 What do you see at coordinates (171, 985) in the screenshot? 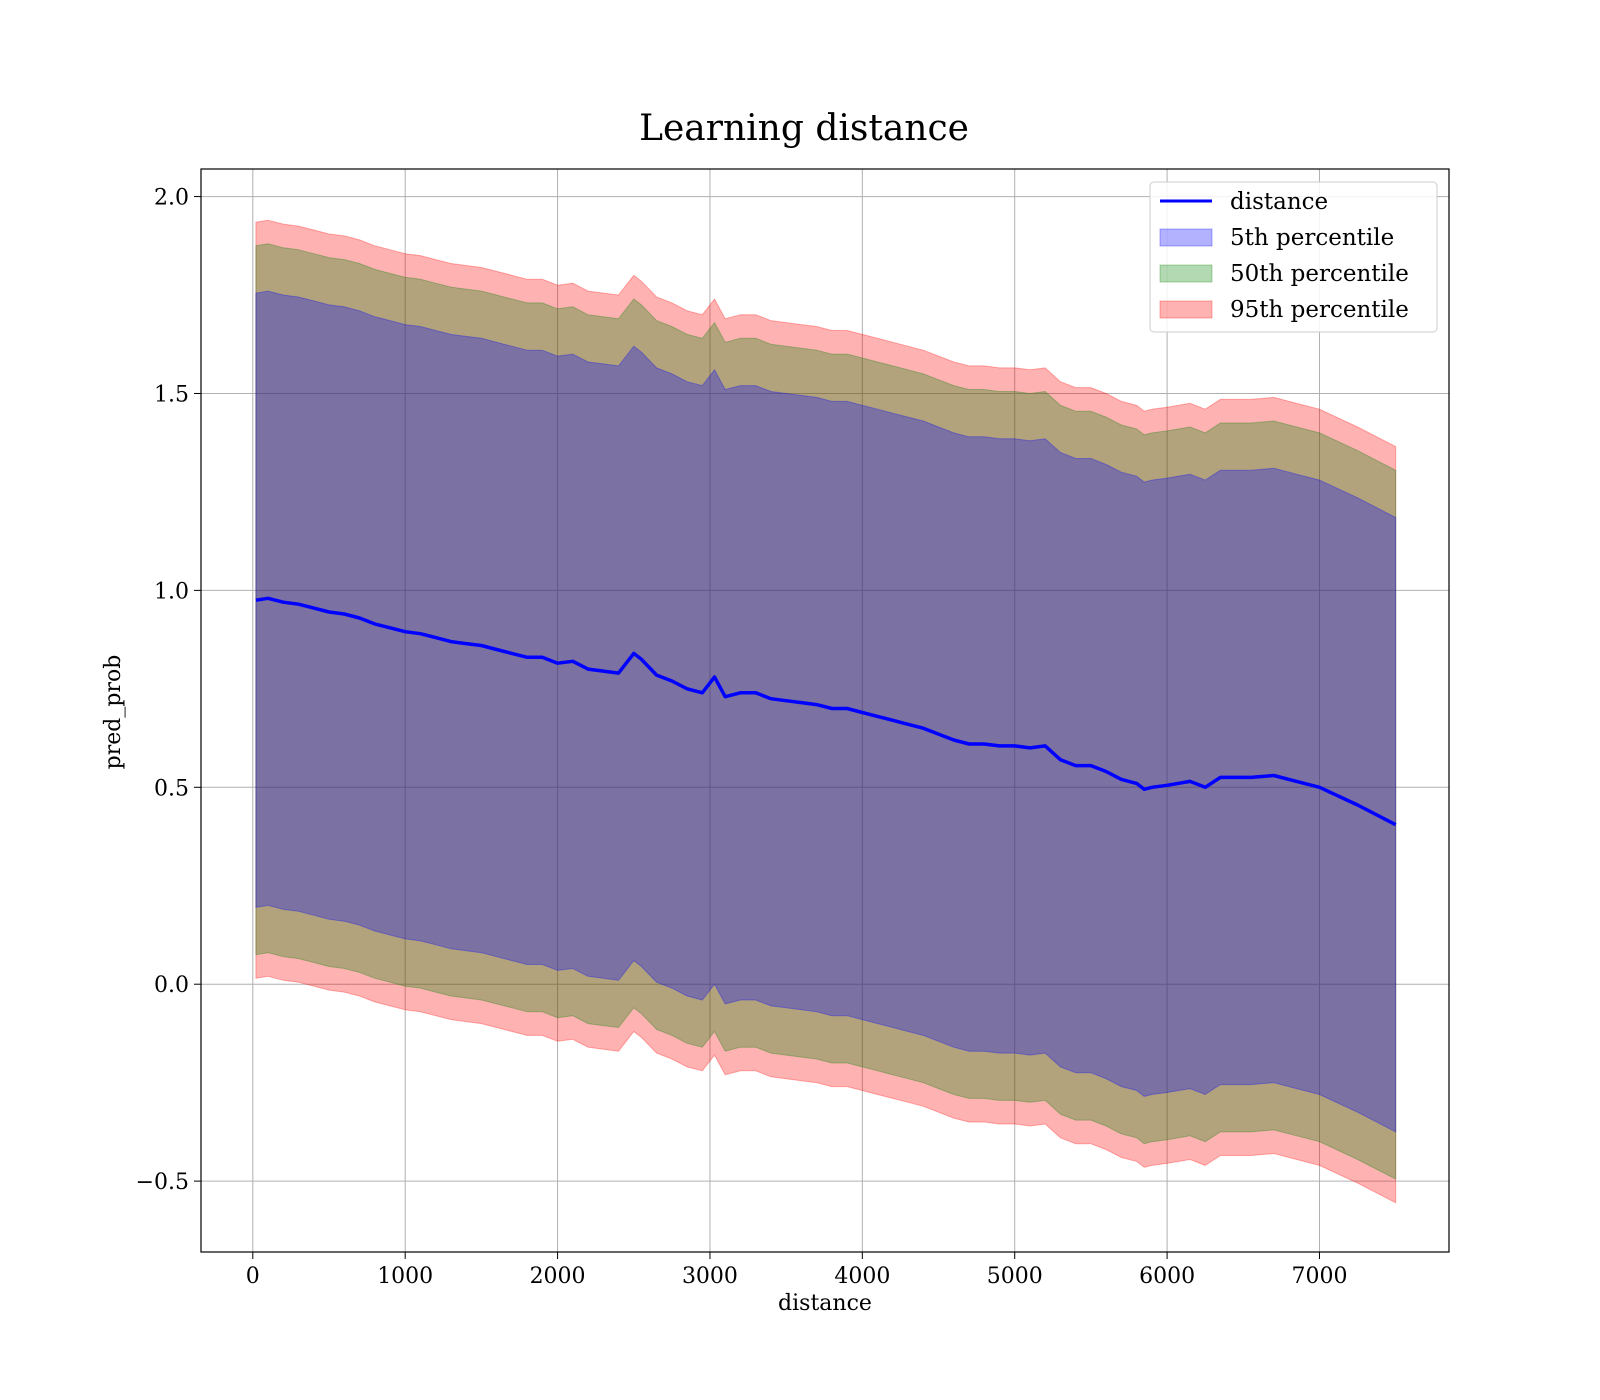
I see `y-tick-label: 0.0` at bounding box center [171, 985].